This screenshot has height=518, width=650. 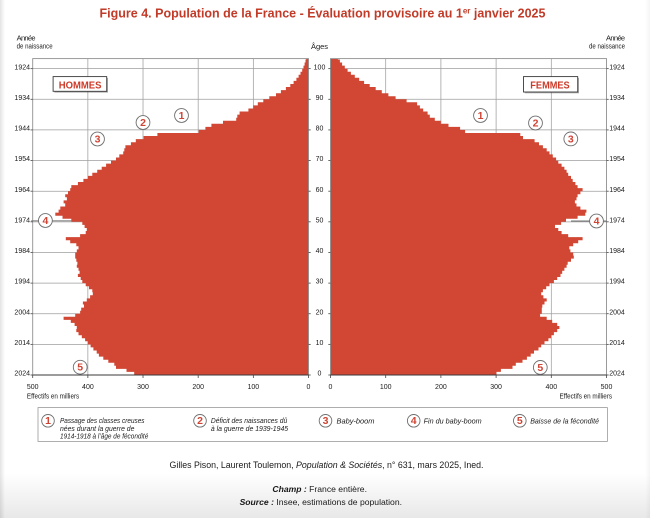 What do you see at coordinates (320, 98) in the screenshot?
I see `svg-text: 90` at bounding box center [320, 98].